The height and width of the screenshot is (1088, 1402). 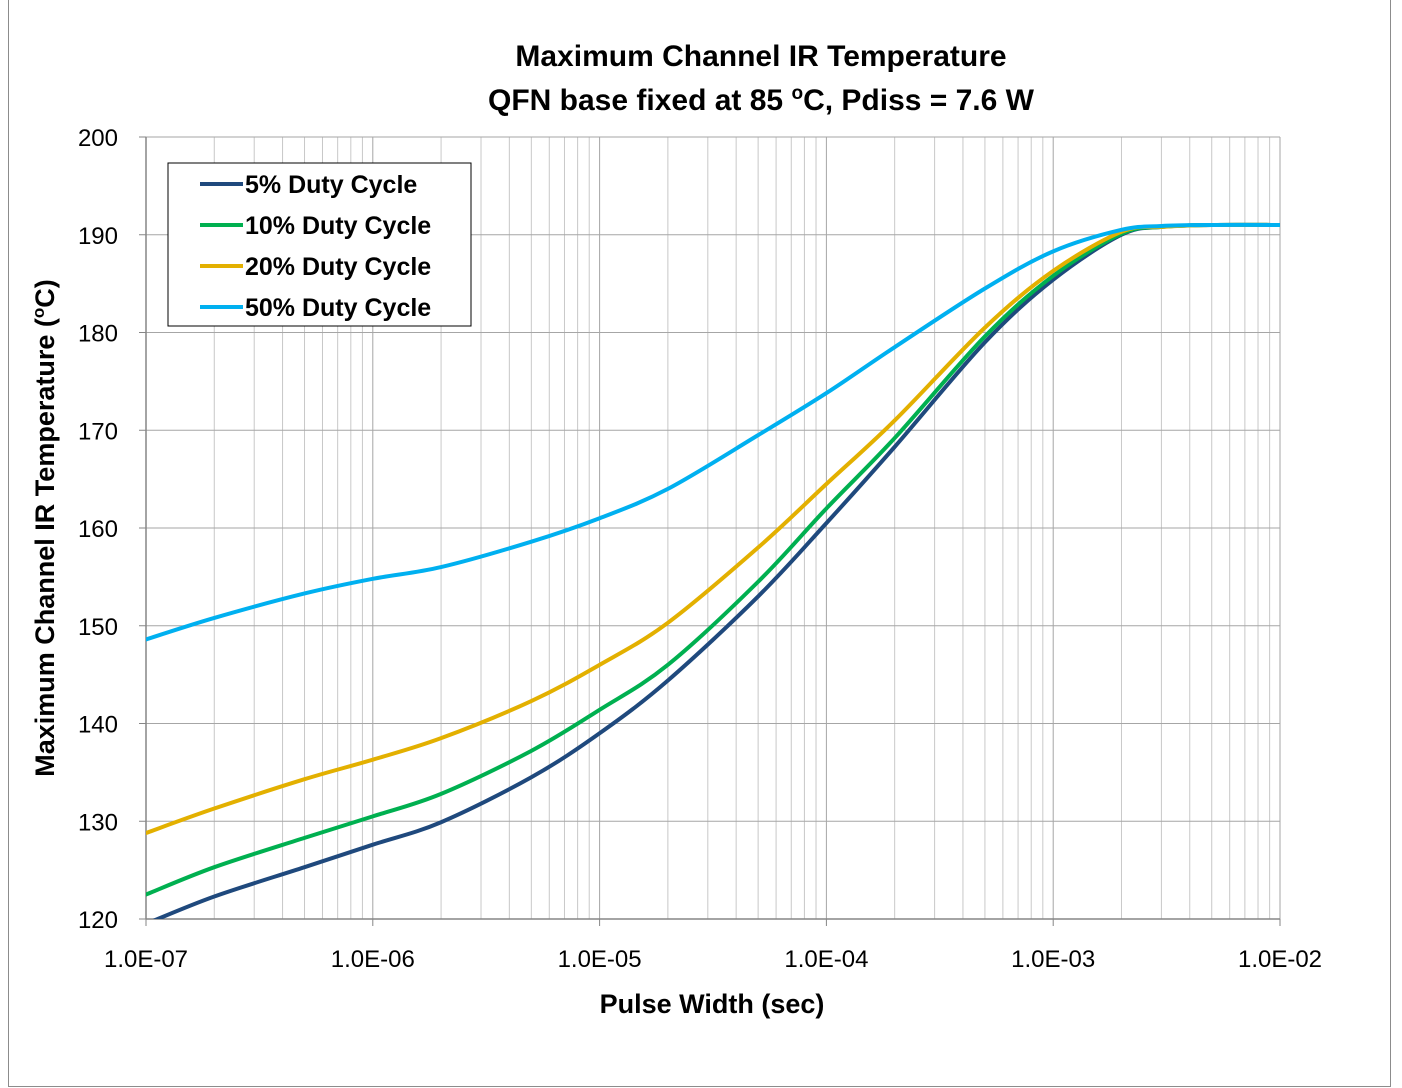 I want to click on y-axis-label: Maximum Channel IR Temperature (oC), so click(x=44, y=527).